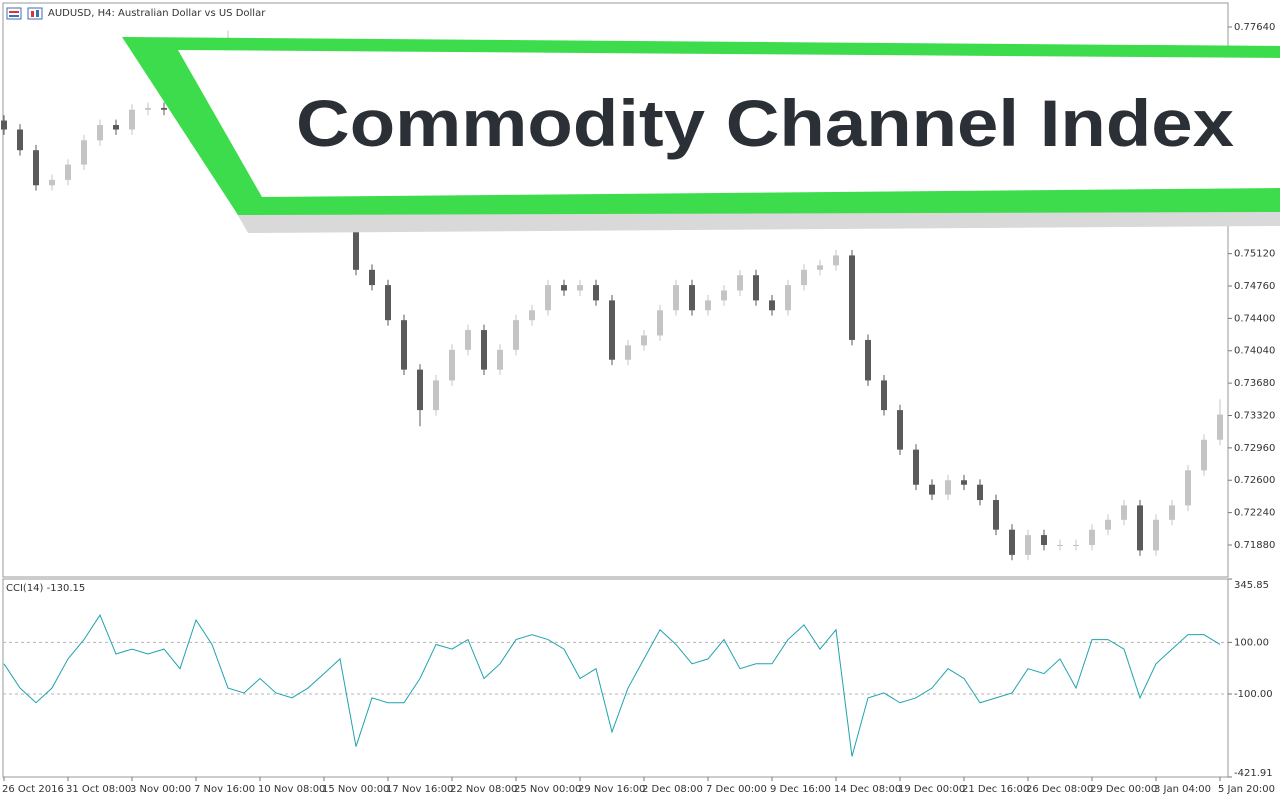 Image resolution: width=1280 pixels, height=800 pixels. What do you see at coordinates (1254, 27) in the screenshot?
I see `y-tick-label: 0.77640` at bounding box center [1254, 27].